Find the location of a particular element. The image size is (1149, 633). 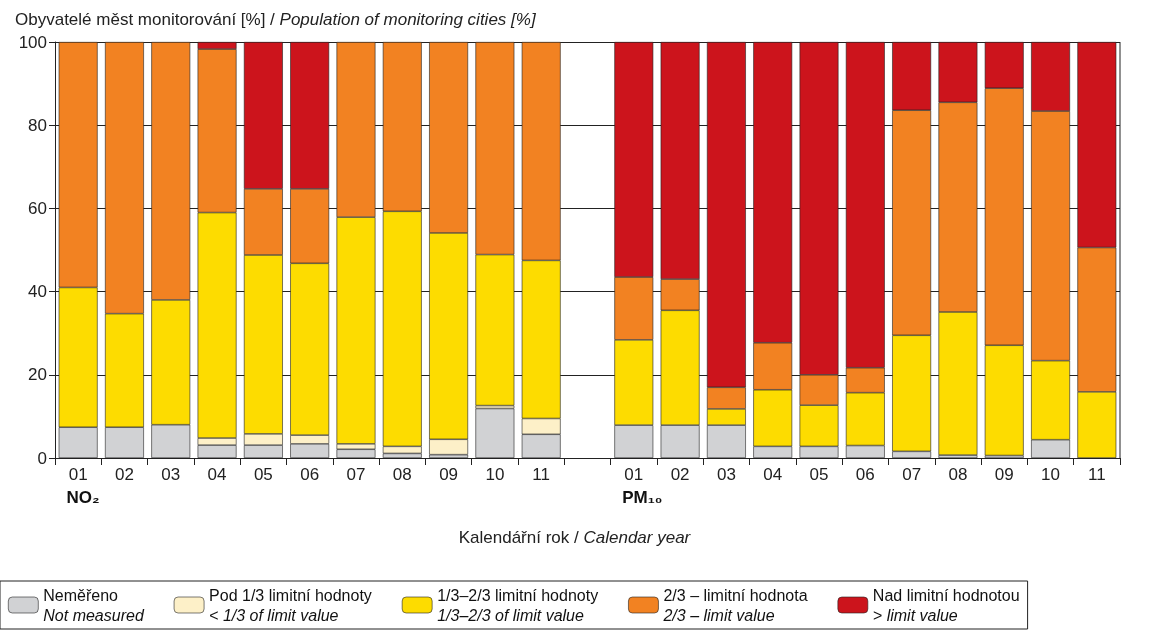

legend-label: 2/3 – limitní hodnota 2/3 – limit value is located at coordinates (735, 605).